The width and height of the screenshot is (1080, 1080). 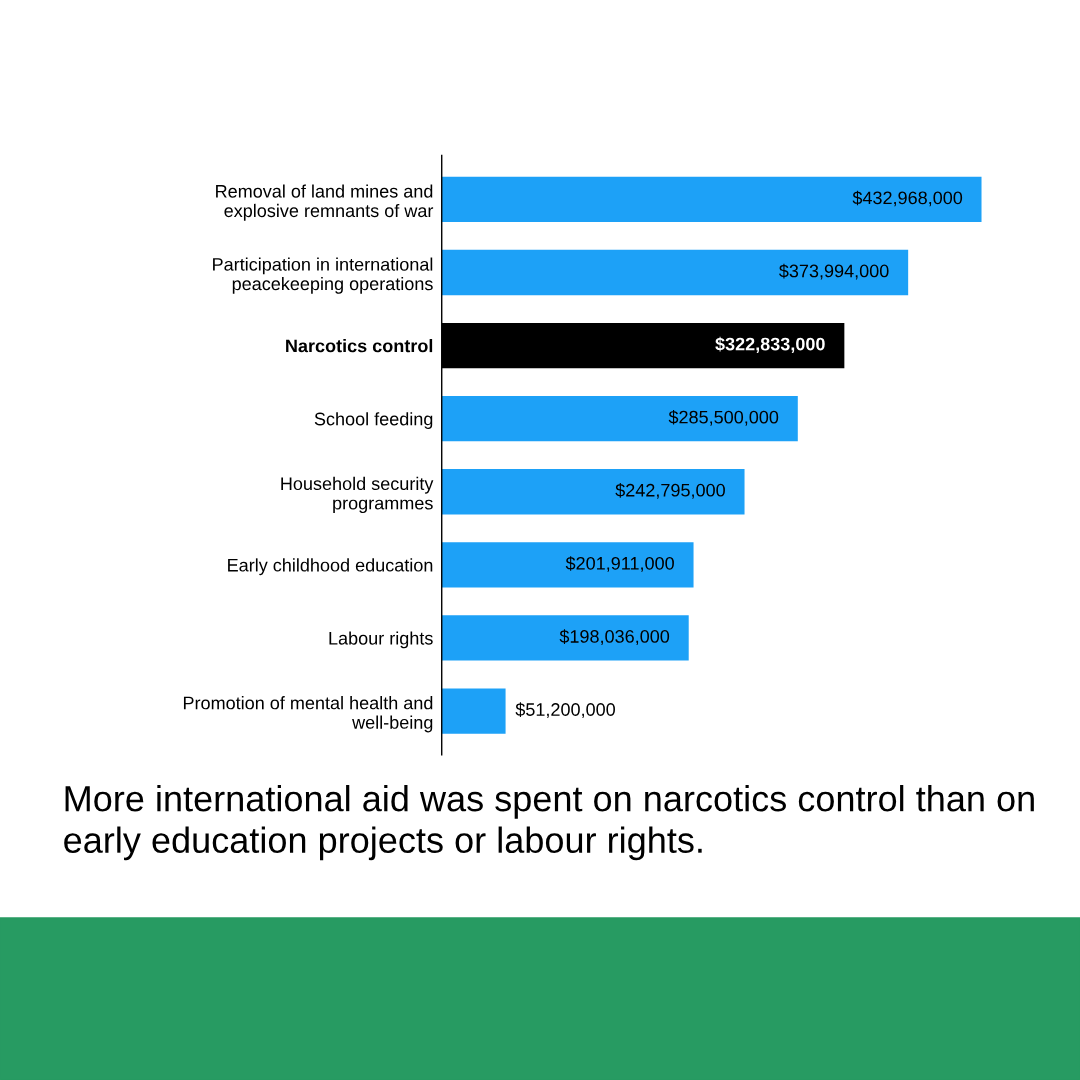 What do you see at coordinates (770, 345) in the screenshot?
I see `data-label: $322,833,000` at bounding box center [770, 345].